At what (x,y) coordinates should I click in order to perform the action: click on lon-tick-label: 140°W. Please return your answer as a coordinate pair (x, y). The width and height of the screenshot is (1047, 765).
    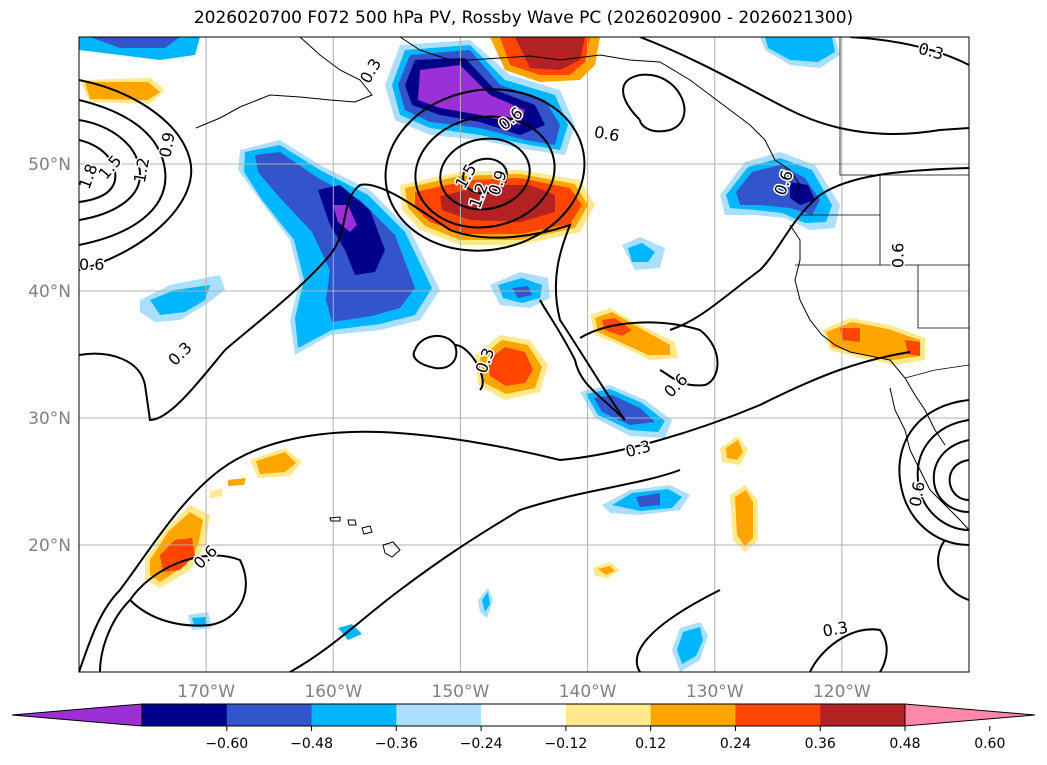
    Looking at the image, I should click on (588, 692).